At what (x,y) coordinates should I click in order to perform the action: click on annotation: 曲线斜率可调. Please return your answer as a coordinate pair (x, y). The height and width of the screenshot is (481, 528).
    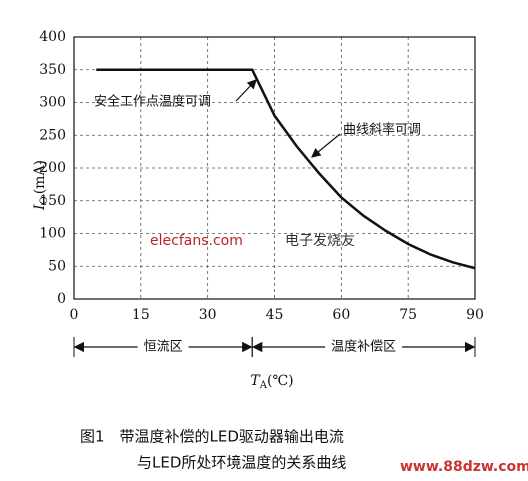
    Looking at the image, I should click on (382, 130).